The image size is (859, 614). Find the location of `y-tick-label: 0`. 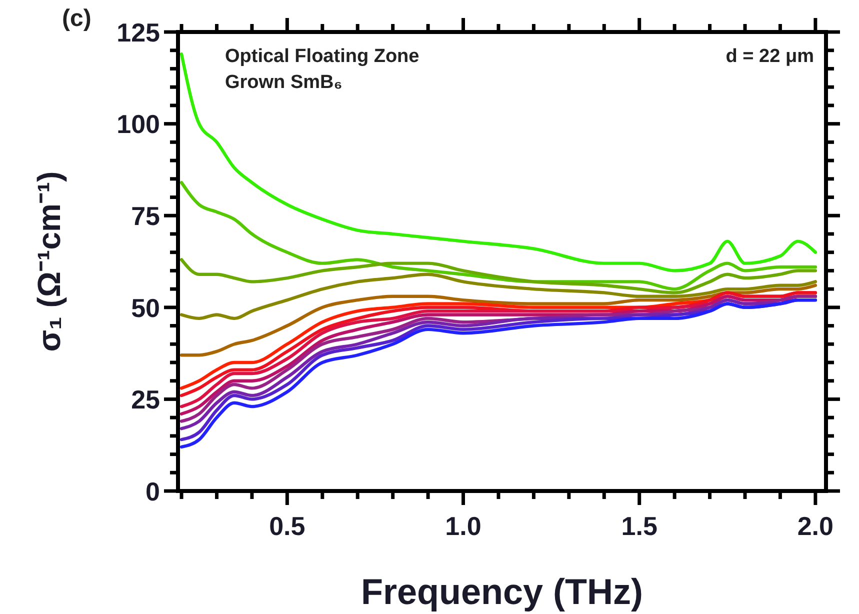

y-tick-label: 0 is located at coordinates (153, 491).